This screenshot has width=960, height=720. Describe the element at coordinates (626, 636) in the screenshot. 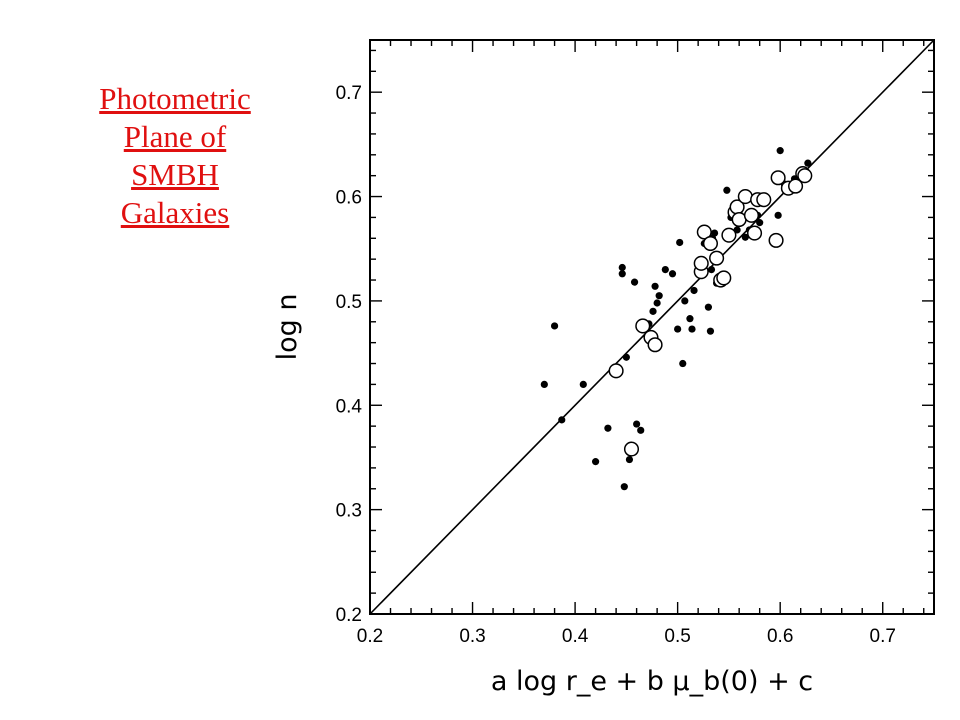

I see `x-tick-labels: 0.2 0.3 0.4 0.5 0.6 0.7` at that location.